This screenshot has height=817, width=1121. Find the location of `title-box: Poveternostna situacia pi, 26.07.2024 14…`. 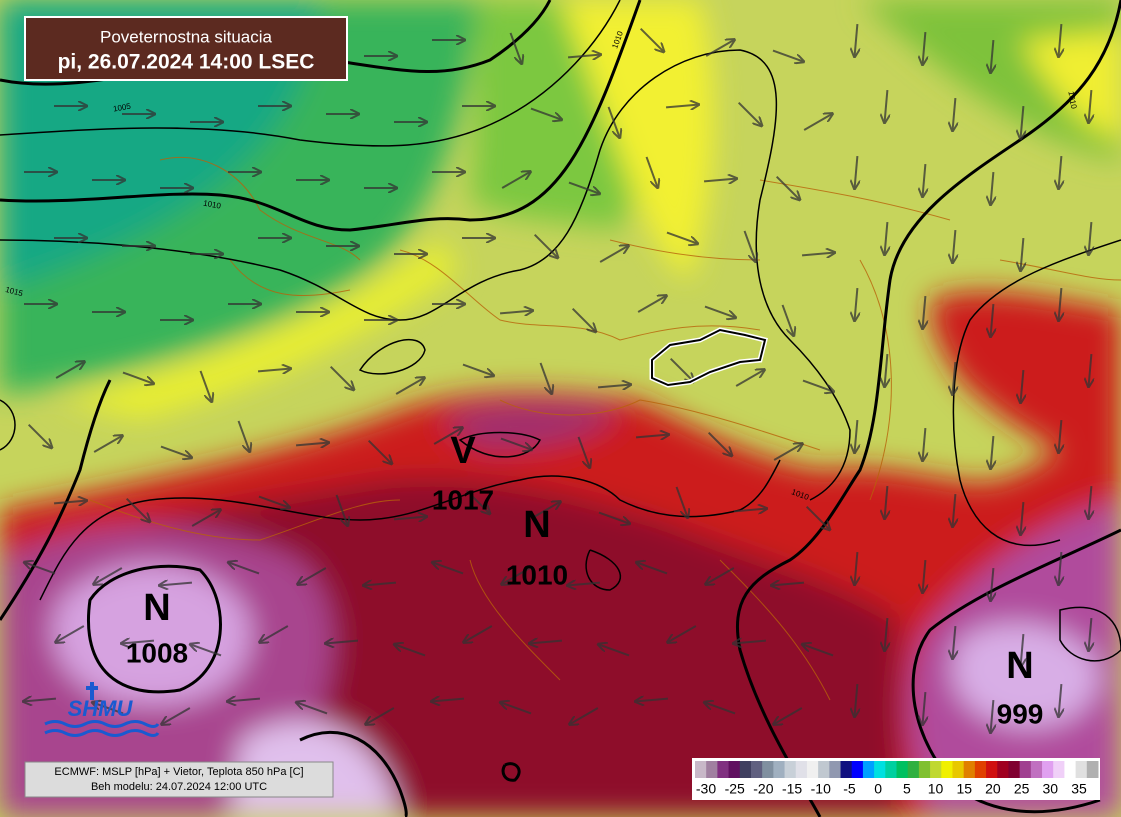

title-box: Poveternostna situacia pi, 26.07.2024 14… is located at coordinates (186, 48).